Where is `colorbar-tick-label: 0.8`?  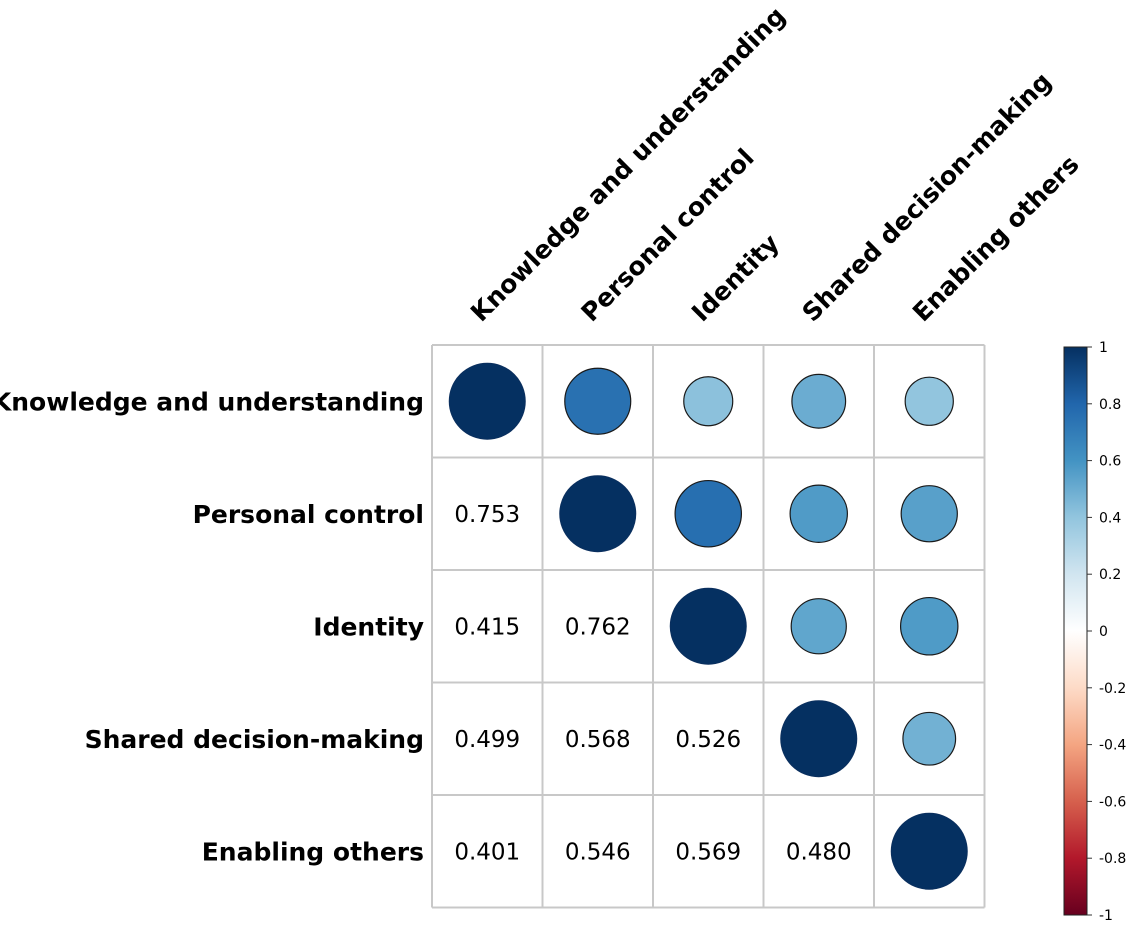 colorbar-tick-label: 0.8 is located at coordinates (1110, 405).